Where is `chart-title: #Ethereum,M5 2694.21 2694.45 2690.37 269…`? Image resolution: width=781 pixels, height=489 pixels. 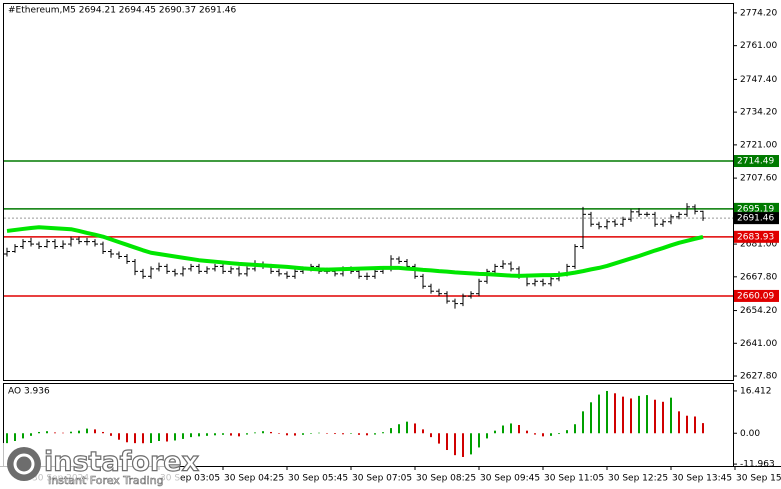 chart-title: #Ethereum,M5 2694.21 2694.45 2690.37 269… is located at coordinates (122, 11).